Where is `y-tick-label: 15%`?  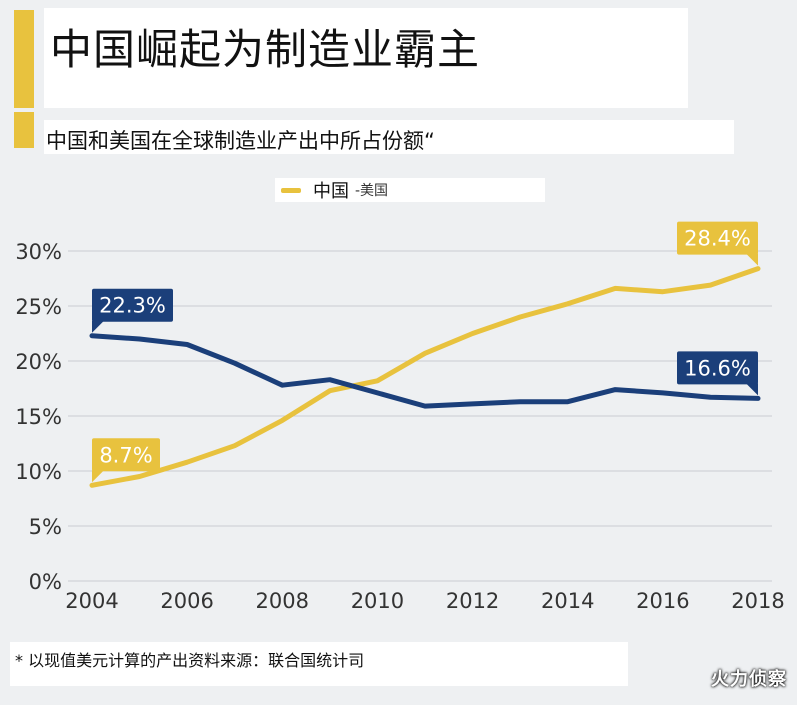
y-tick-label: 15% is located at coordinates (38, 417).